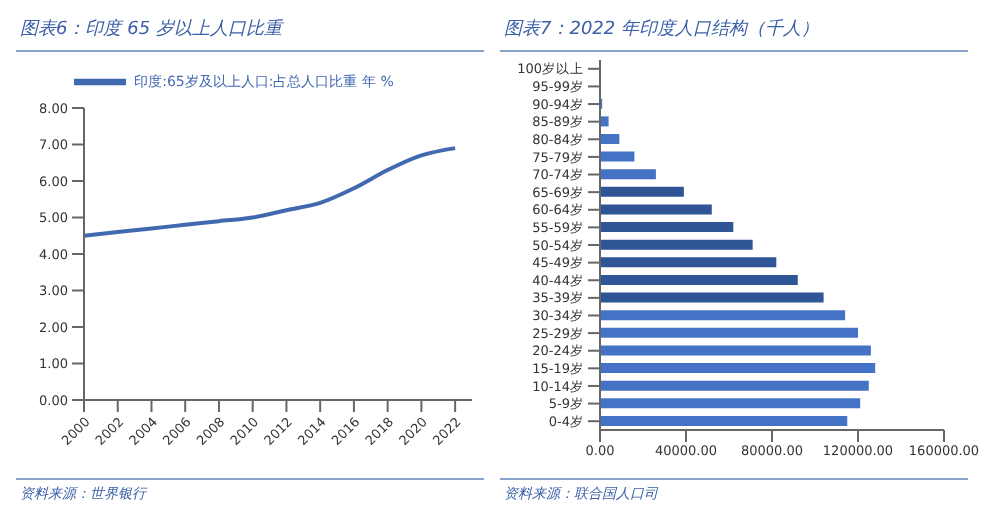  What do you see at coordinates (271, 192) in the screenshot?
I see `line-series` at bounding box center [271, 192].